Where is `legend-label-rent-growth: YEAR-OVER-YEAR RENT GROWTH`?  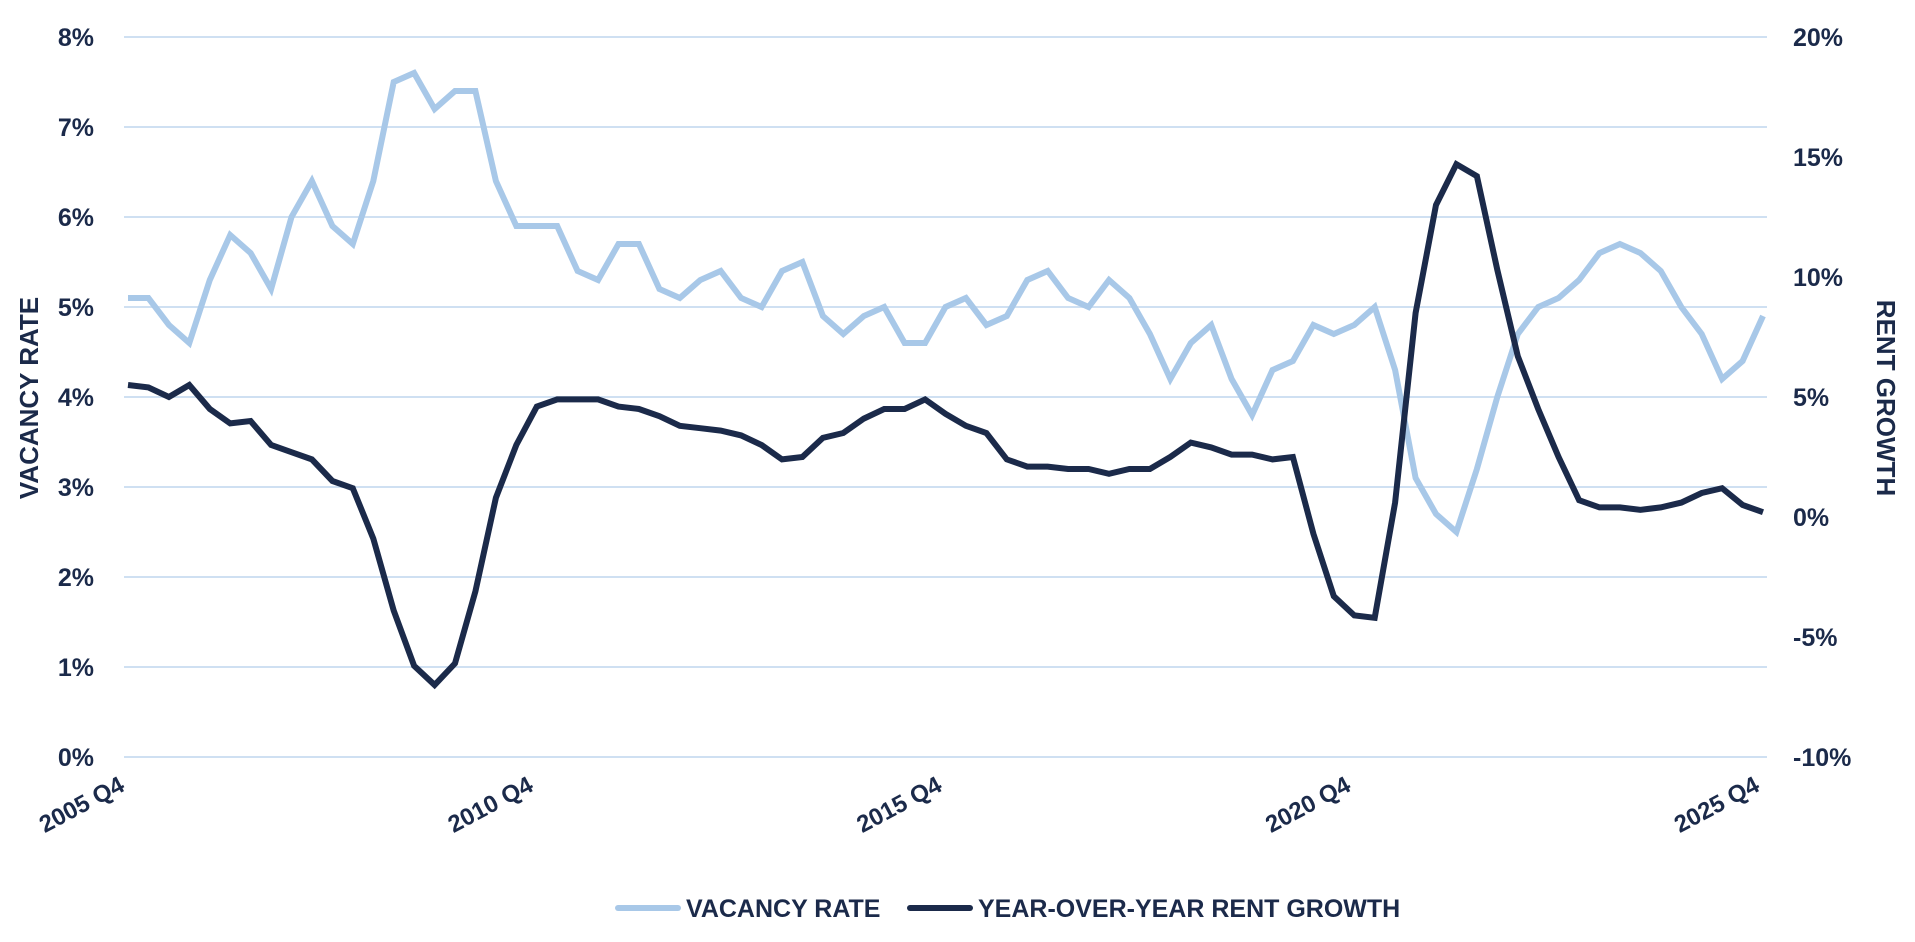
legend-label-rent-growth: YEAR-OVER-YEAR RENT GROWTH is located at coordinates (1189, 909).